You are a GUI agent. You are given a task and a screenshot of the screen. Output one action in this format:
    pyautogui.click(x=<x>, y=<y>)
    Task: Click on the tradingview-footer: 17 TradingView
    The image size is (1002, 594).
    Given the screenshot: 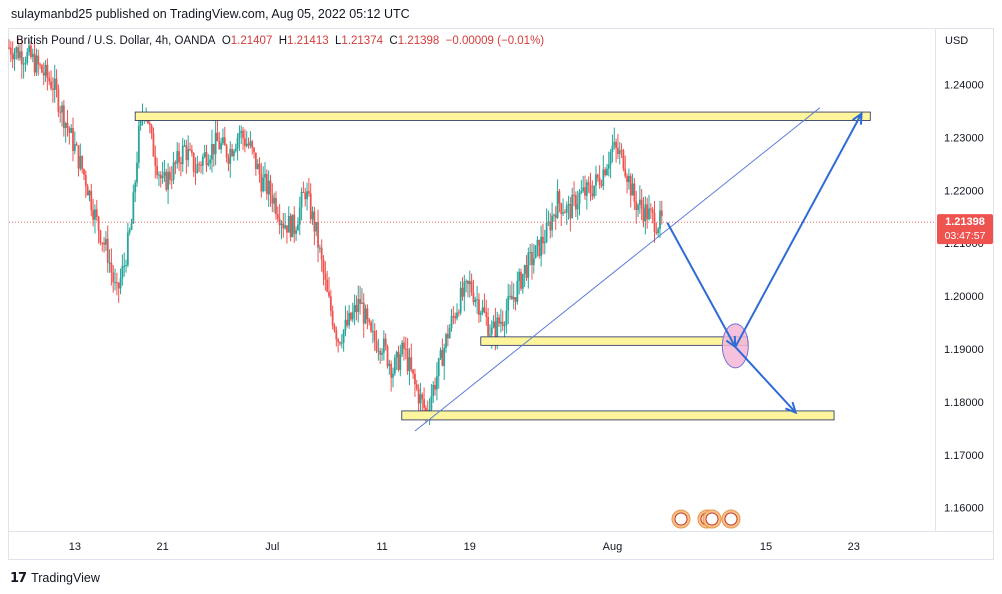 What is the action you would take?
    pyautogui.click(x=55, y=578)
    